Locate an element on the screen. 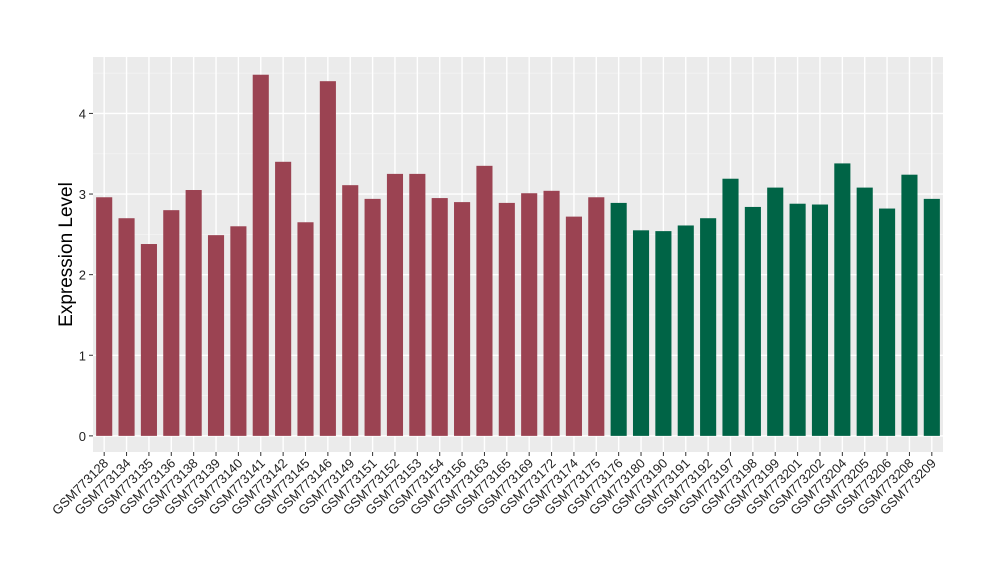  y-tick-label: 0 is located at coordinates (82, 436).